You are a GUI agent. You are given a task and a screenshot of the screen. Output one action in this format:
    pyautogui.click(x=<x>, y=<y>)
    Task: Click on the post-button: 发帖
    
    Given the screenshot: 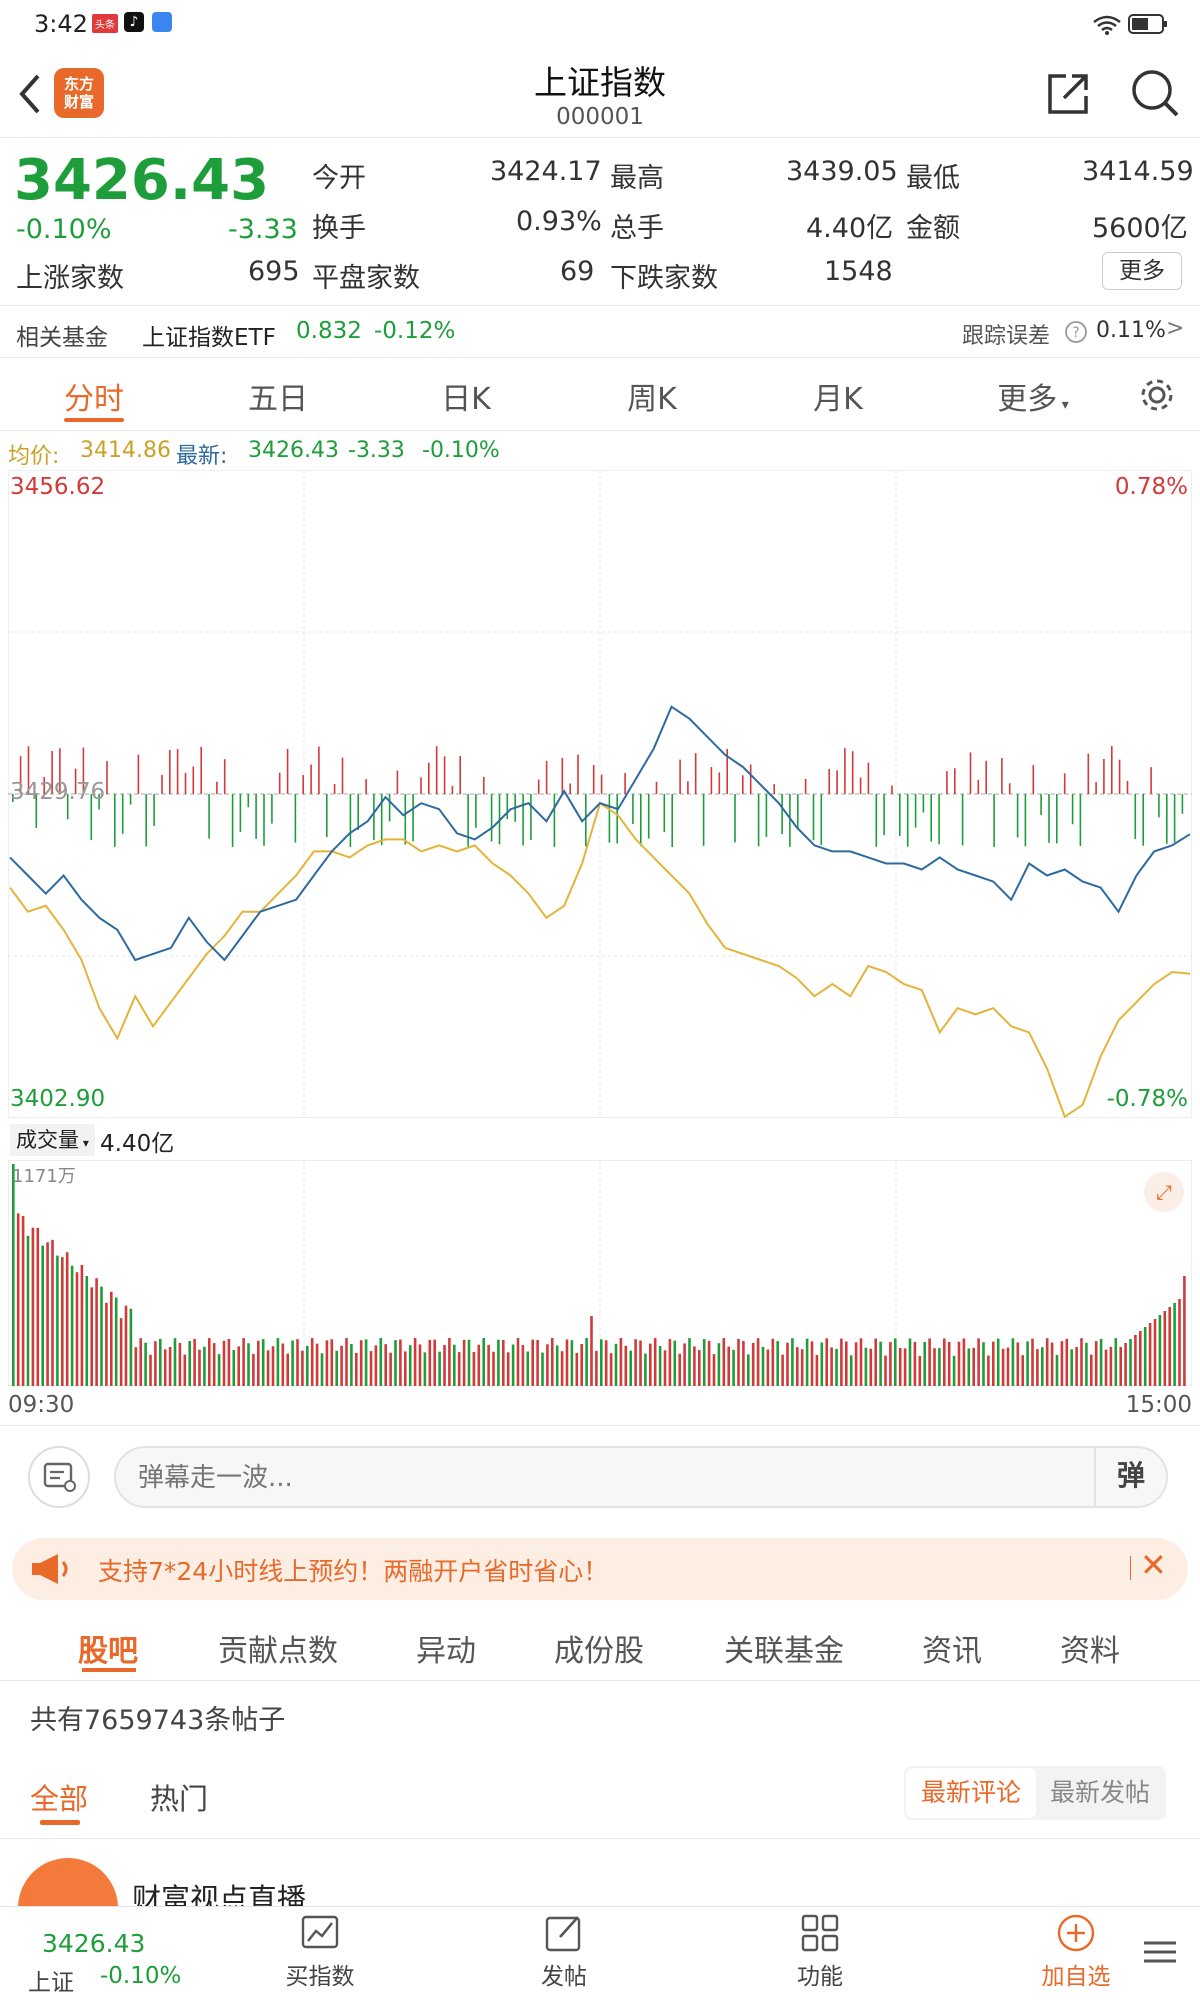 What is the action you would take?
    pyautogui.click(x=564, y=1952)
    